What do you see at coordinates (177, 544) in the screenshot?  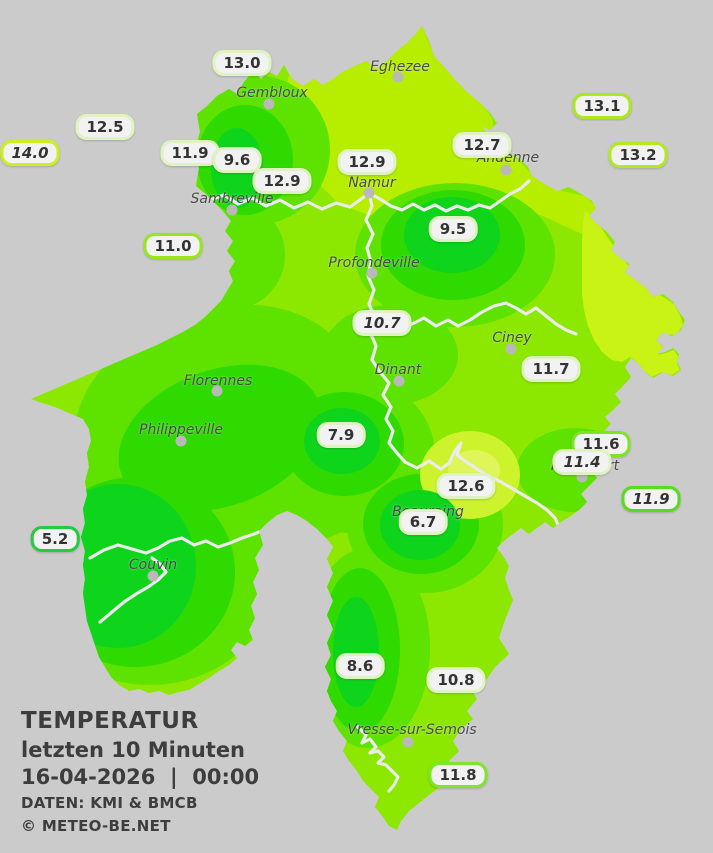 I see `river-eau-noire` at bounding box center [177, 544].